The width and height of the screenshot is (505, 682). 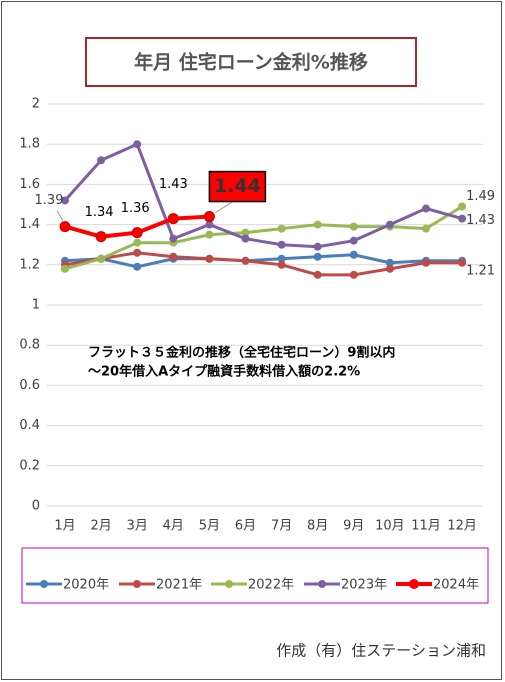 What do you see at coordinates (36, 506) in the screenshot?
I see `y-tick-label: 0` at bounding box center [36, 506].